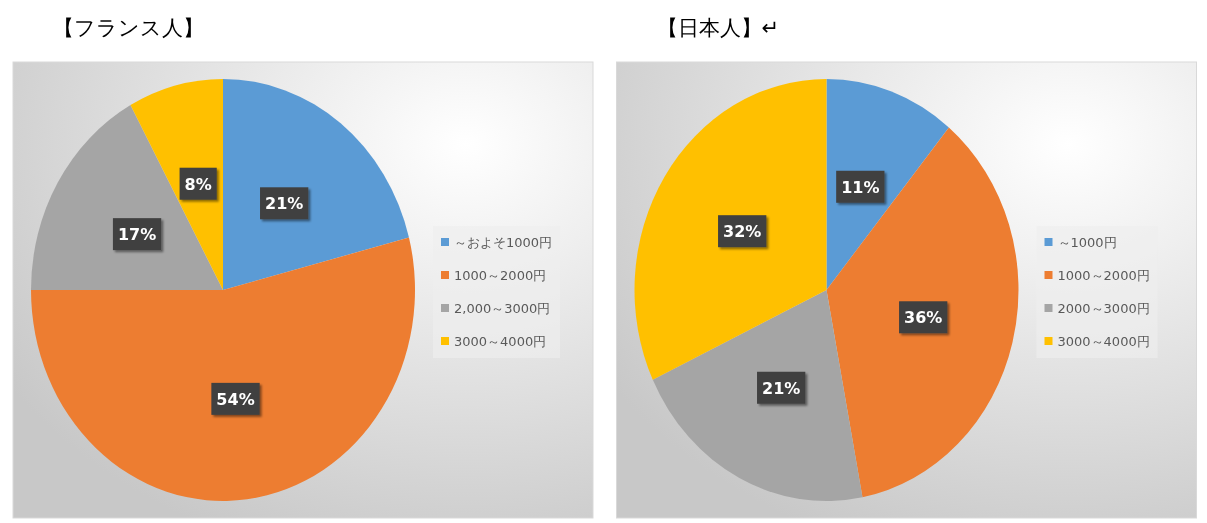 The height and width of the screenshot is (523, 1207). Describe the element at coordinates (1103, 308) in the screenshot. I see `legend-label: 2000～3000円` at that location.